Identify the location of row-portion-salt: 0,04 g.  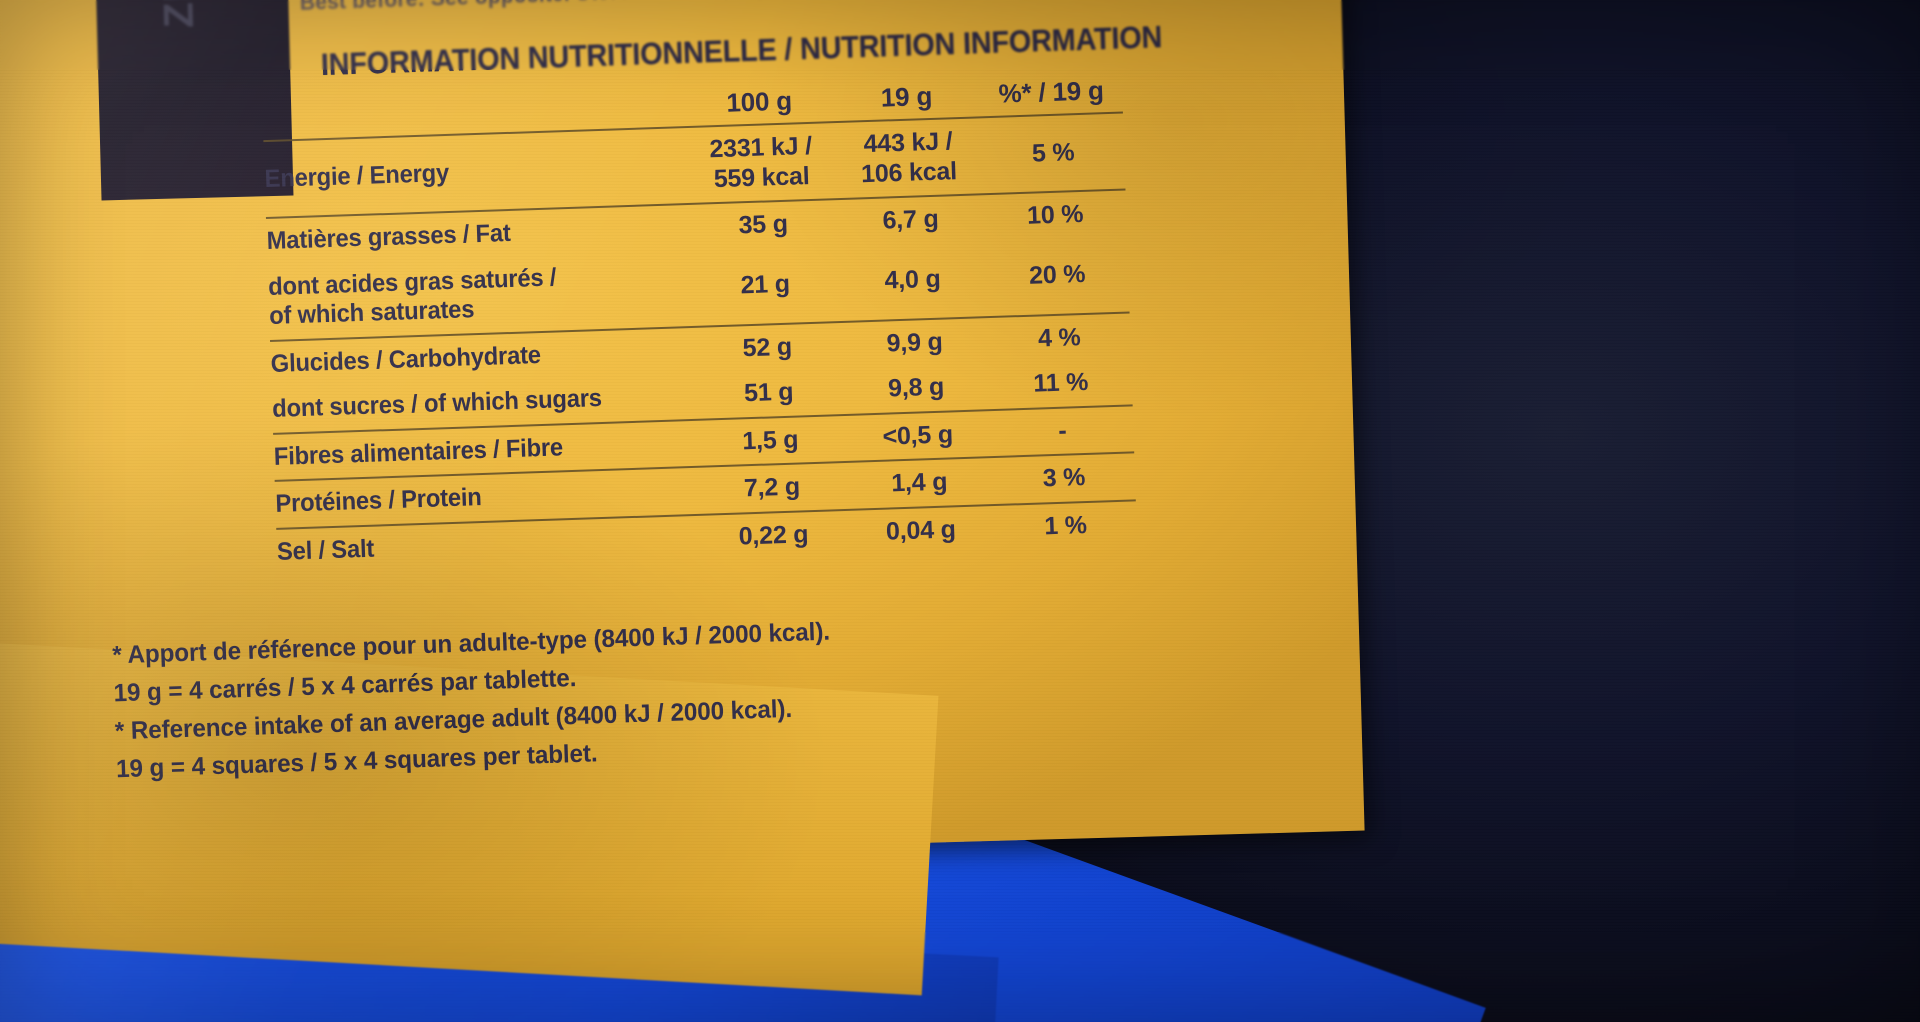
(921, 530).